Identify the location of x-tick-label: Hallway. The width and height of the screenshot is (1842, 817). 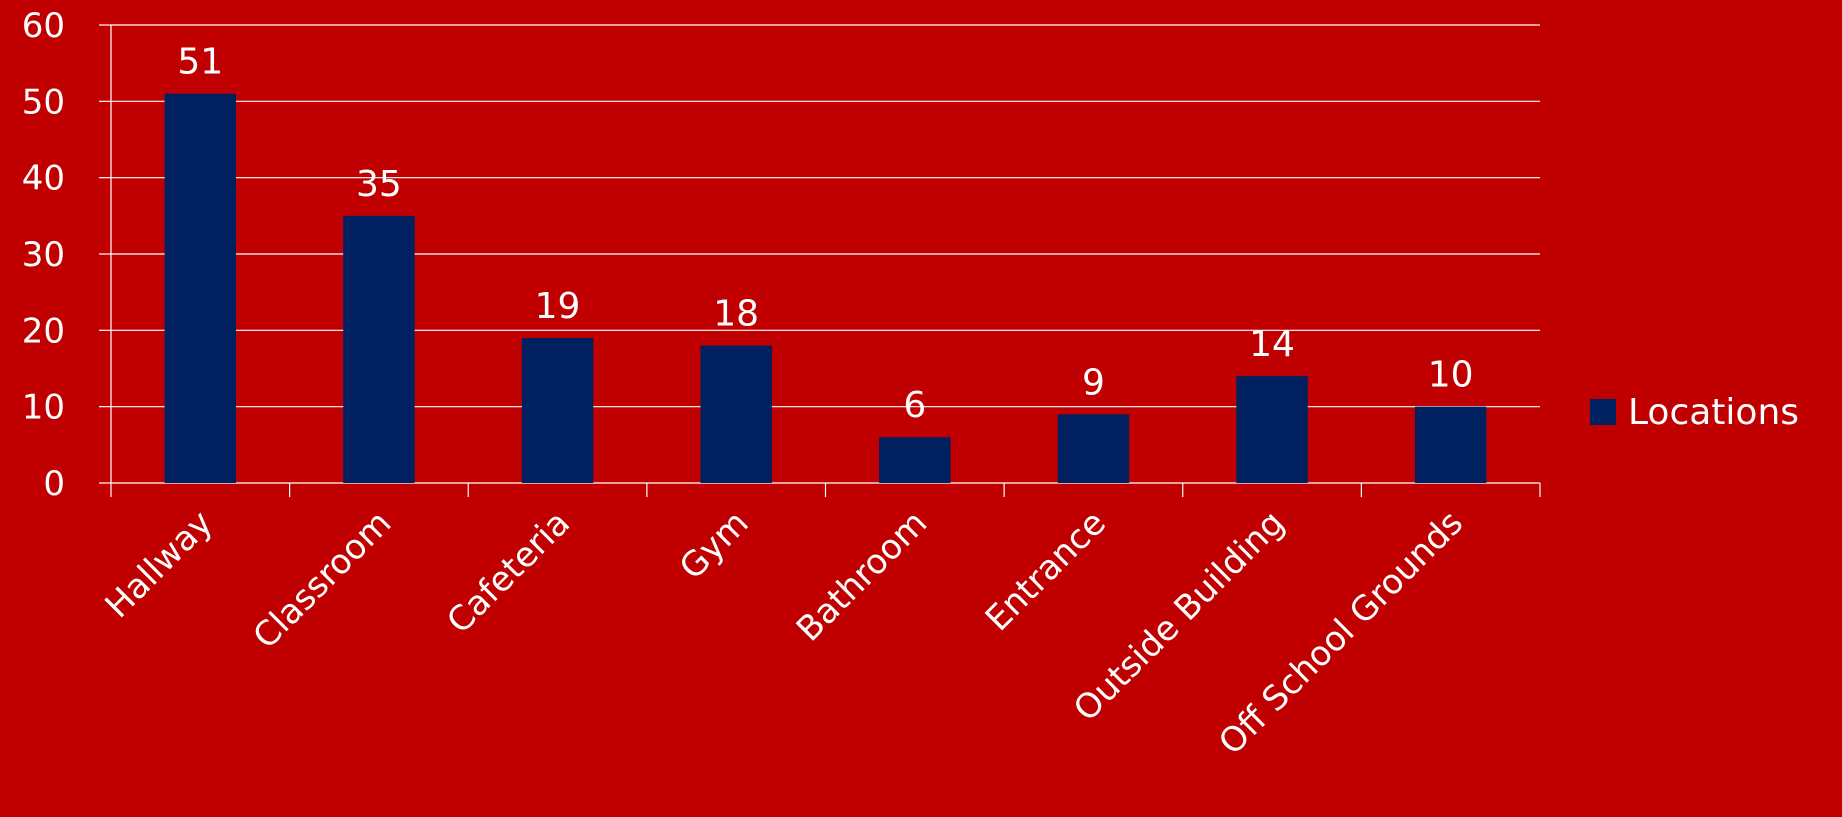
(159, 564).